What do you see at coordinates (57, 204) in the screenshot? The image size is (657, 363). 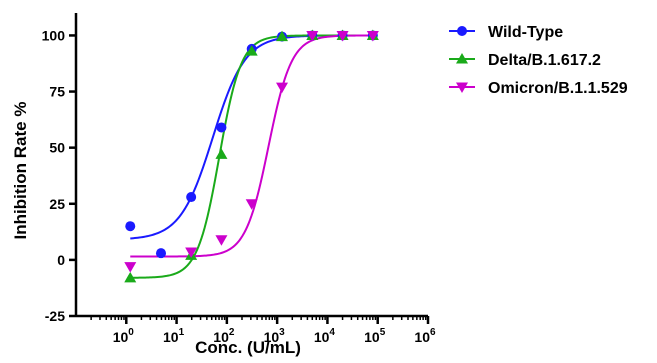 I see `y-tick-label: 25` at bounding box center [57, 204].